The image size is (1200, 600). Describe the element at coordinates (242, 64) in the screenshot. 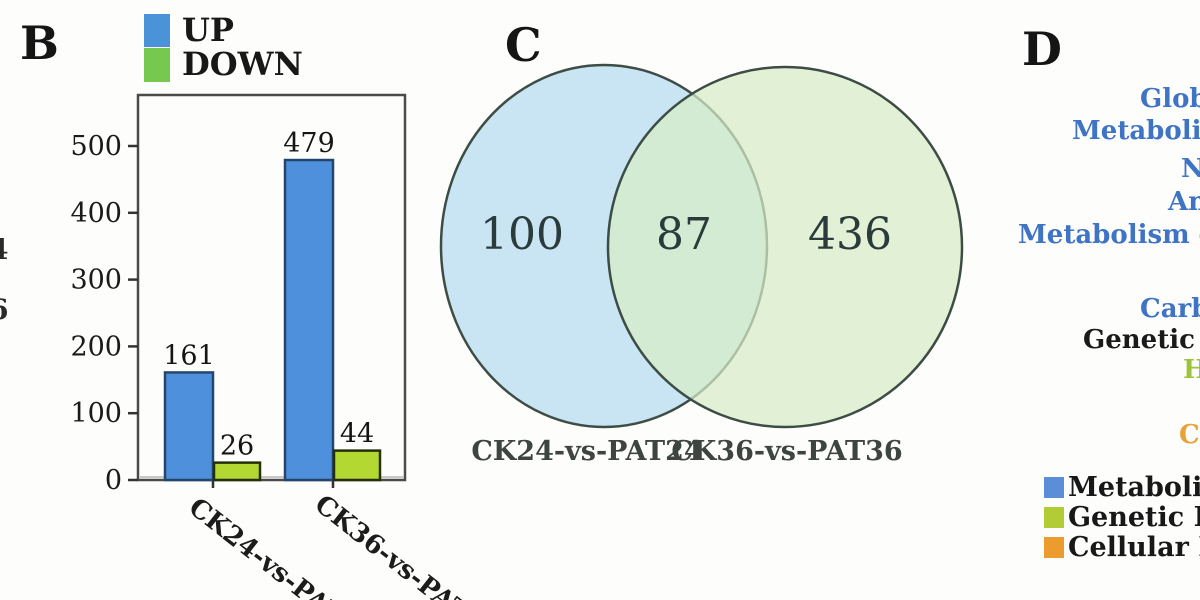

I see `legend-down-label: DOWN` at that location.